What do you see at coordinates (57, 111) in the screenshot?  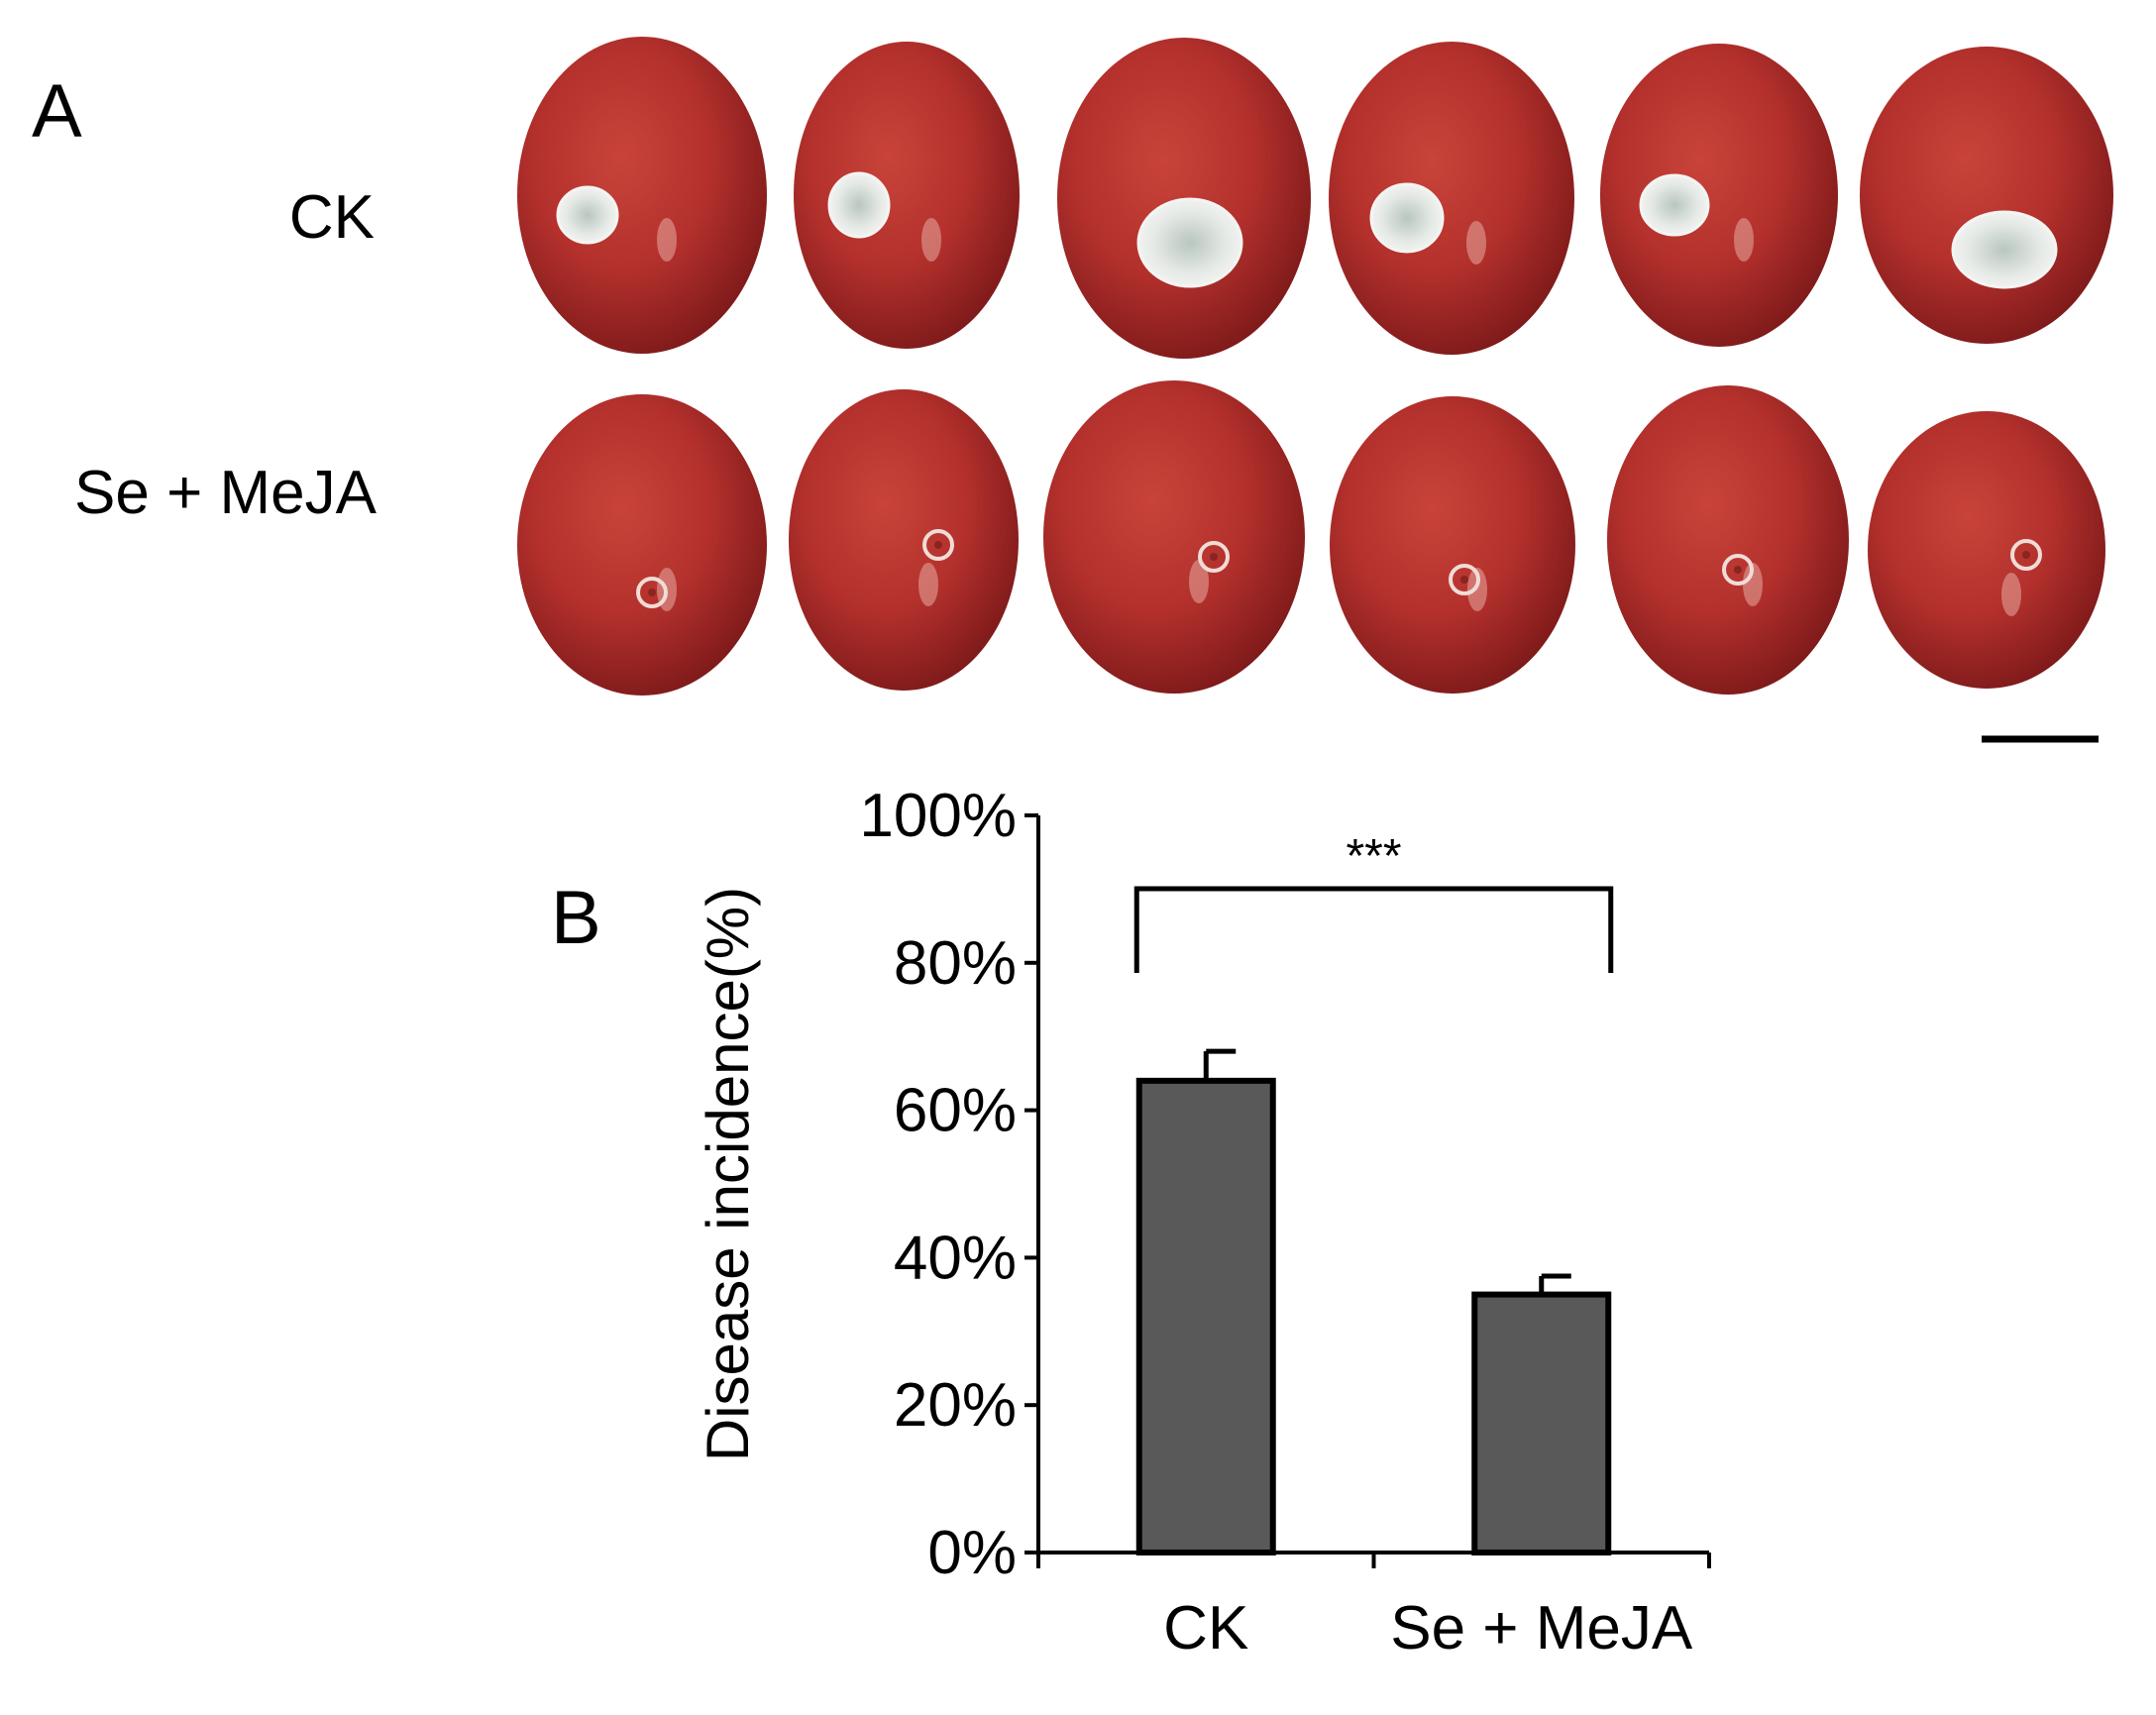 I see `panel-a-letter: A` at bounding box center [57, 111].